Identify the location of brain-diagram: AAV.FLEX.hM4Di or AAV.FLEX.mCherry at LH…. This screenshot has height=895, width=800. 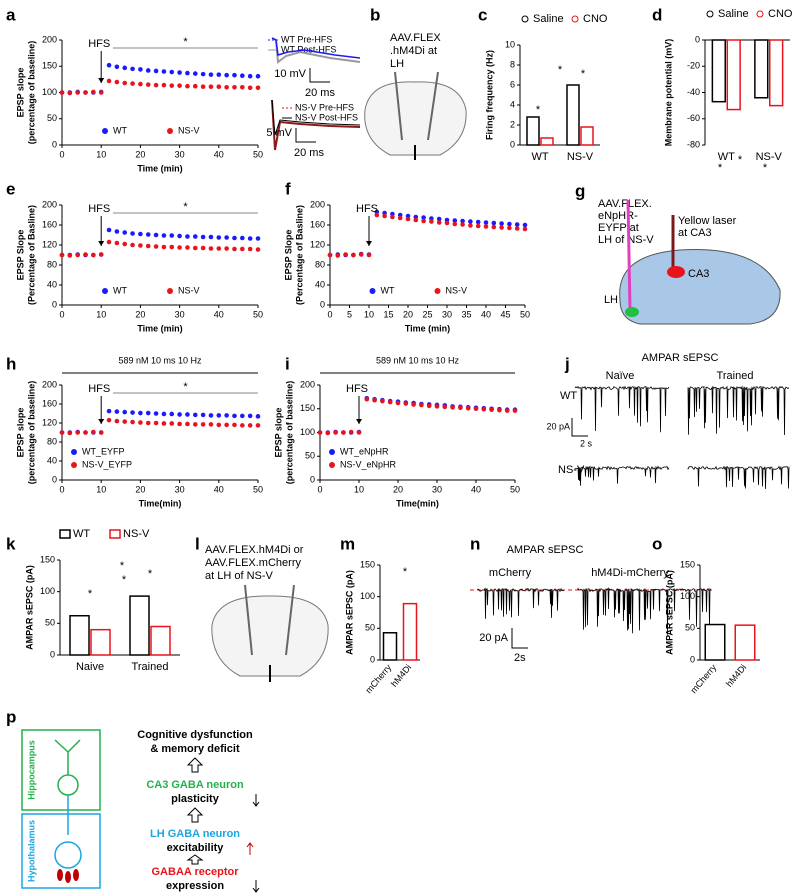
(267, 613).